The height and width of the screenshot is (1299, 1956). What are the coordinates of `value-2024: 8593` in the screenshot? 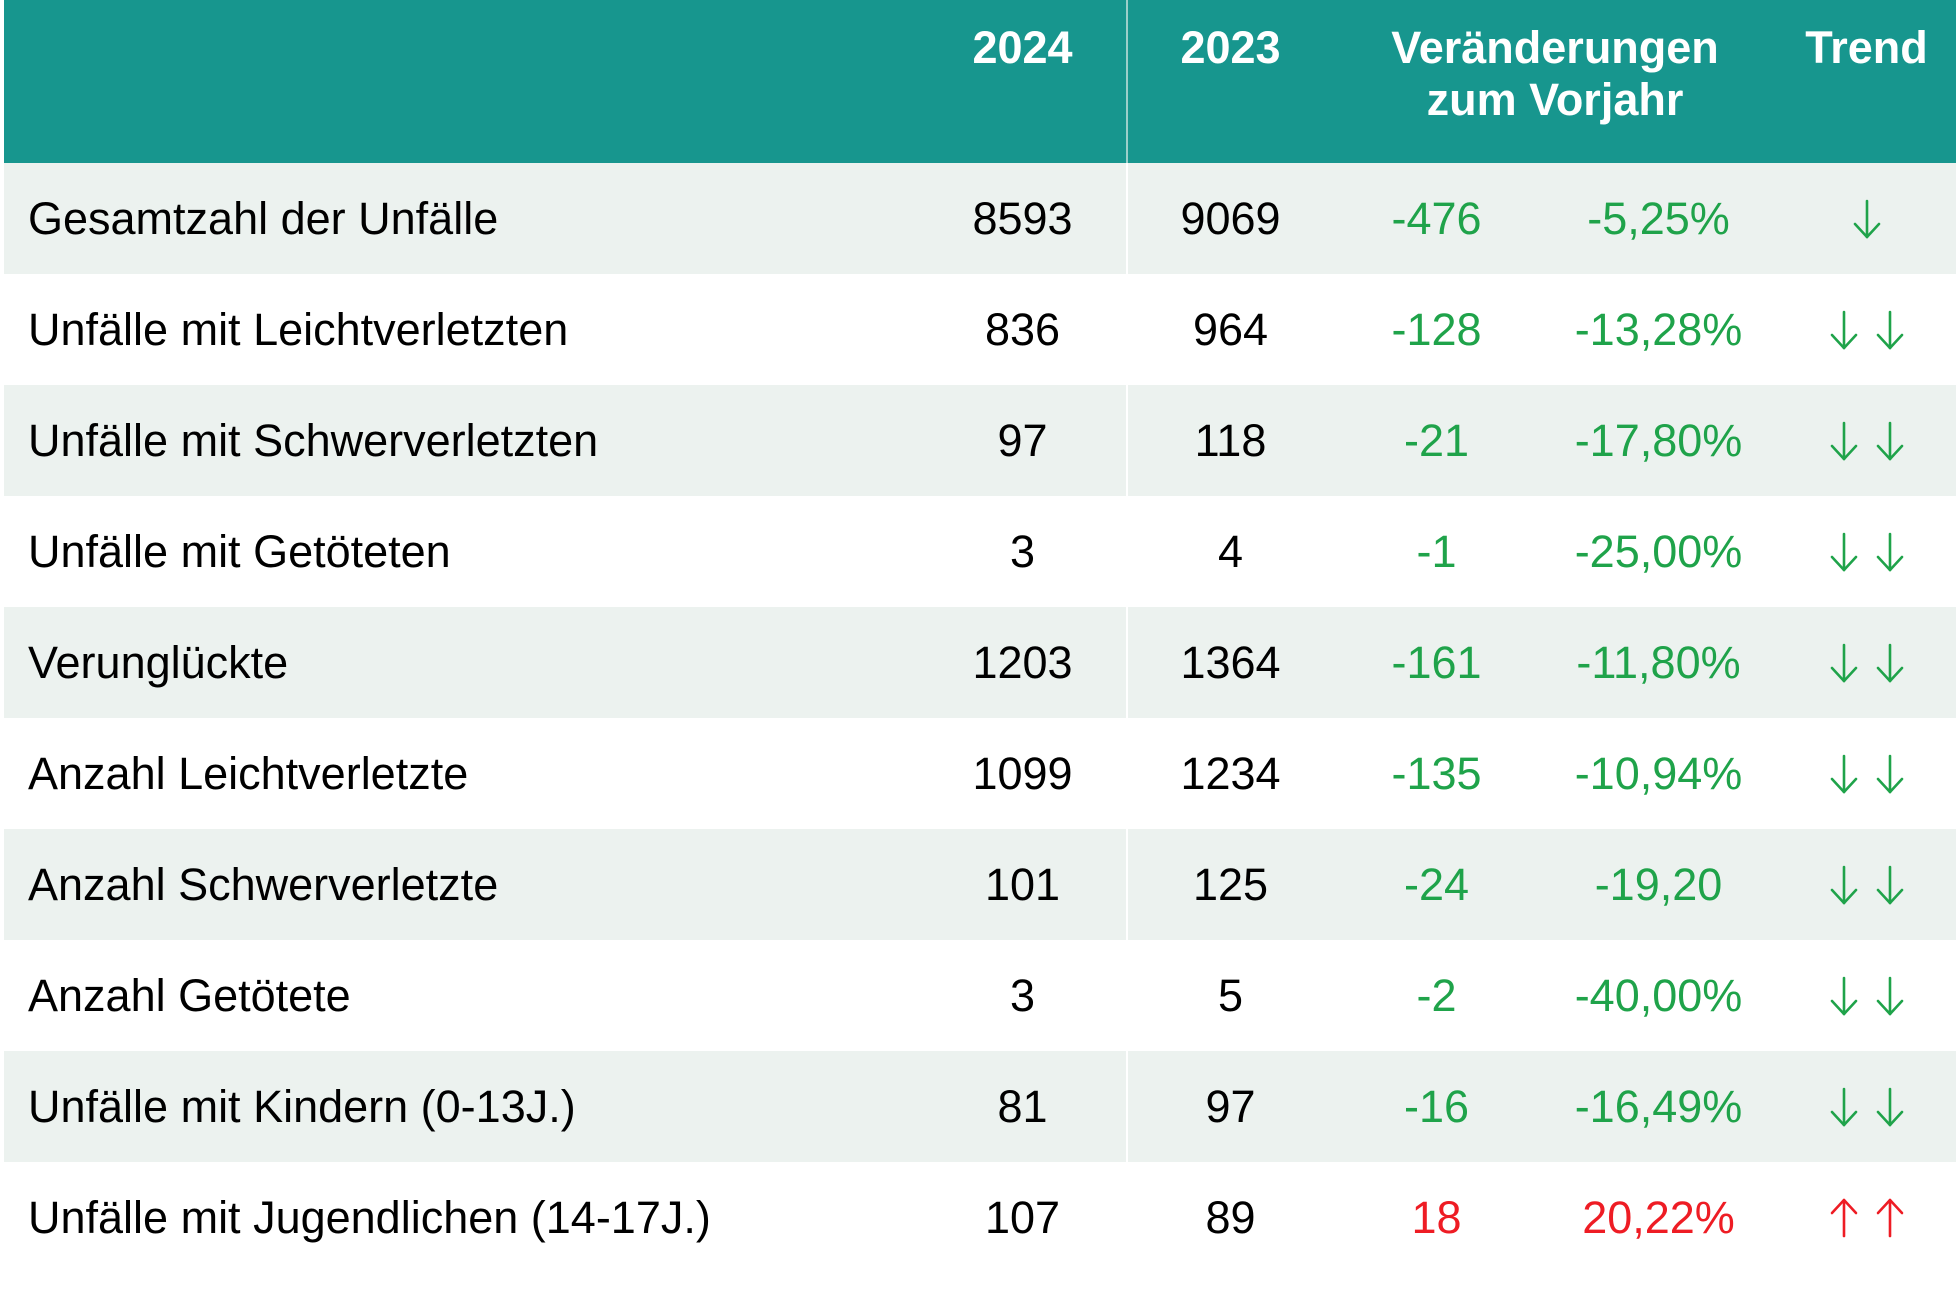 It's located at (1022, 218).